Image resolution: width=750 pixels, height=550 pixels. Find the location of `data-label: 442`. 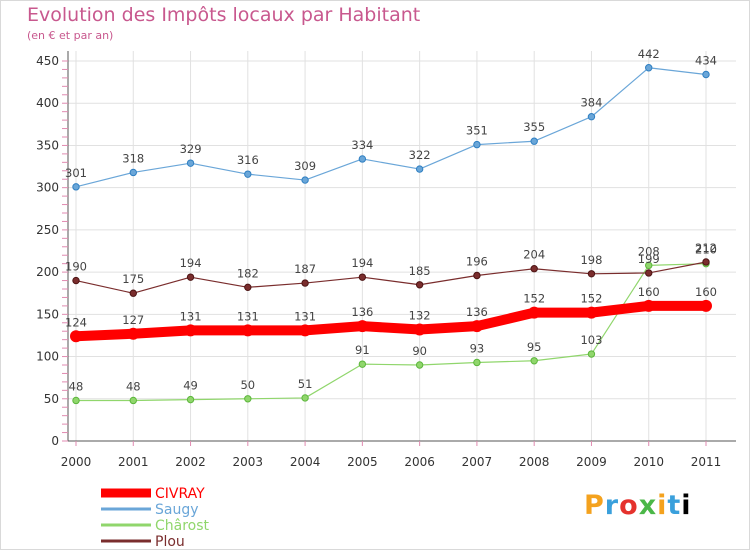

data-label: 442 is located at coordinates (649, 54).